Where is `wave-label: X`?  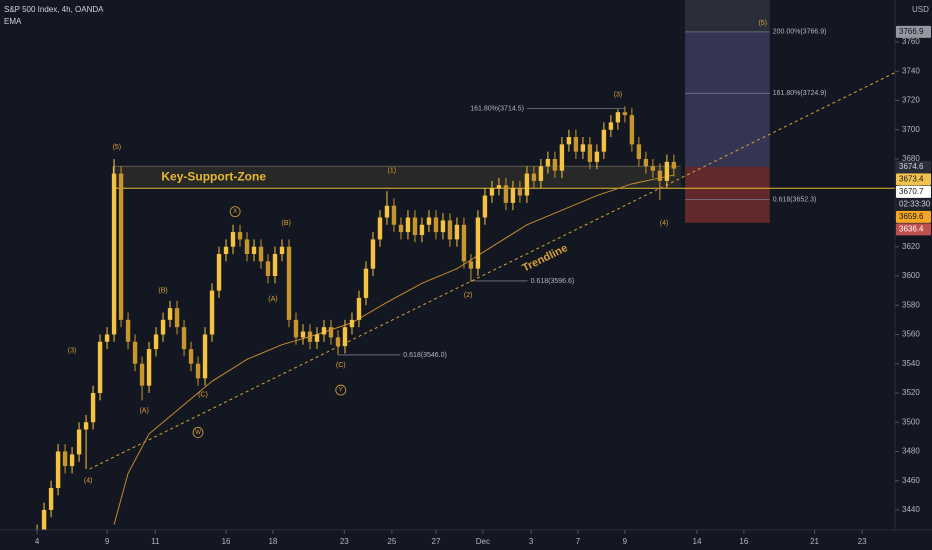 wave-label: X is located at coordinates (235, 212).